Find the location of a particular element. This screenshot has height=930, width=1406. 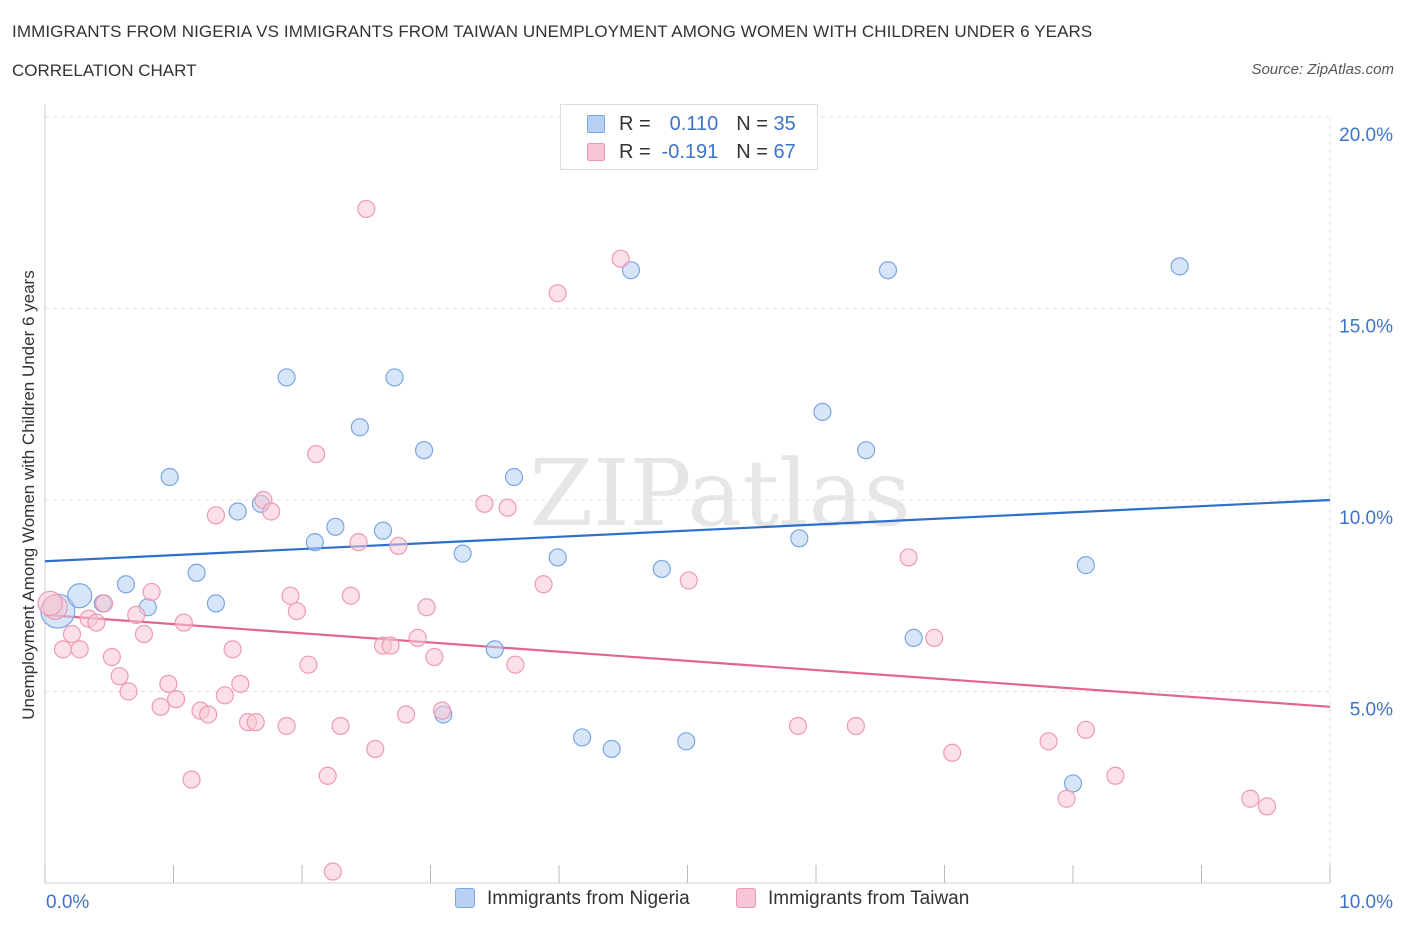

watermark: ZIPatlas is located at coordinates (719, 493).